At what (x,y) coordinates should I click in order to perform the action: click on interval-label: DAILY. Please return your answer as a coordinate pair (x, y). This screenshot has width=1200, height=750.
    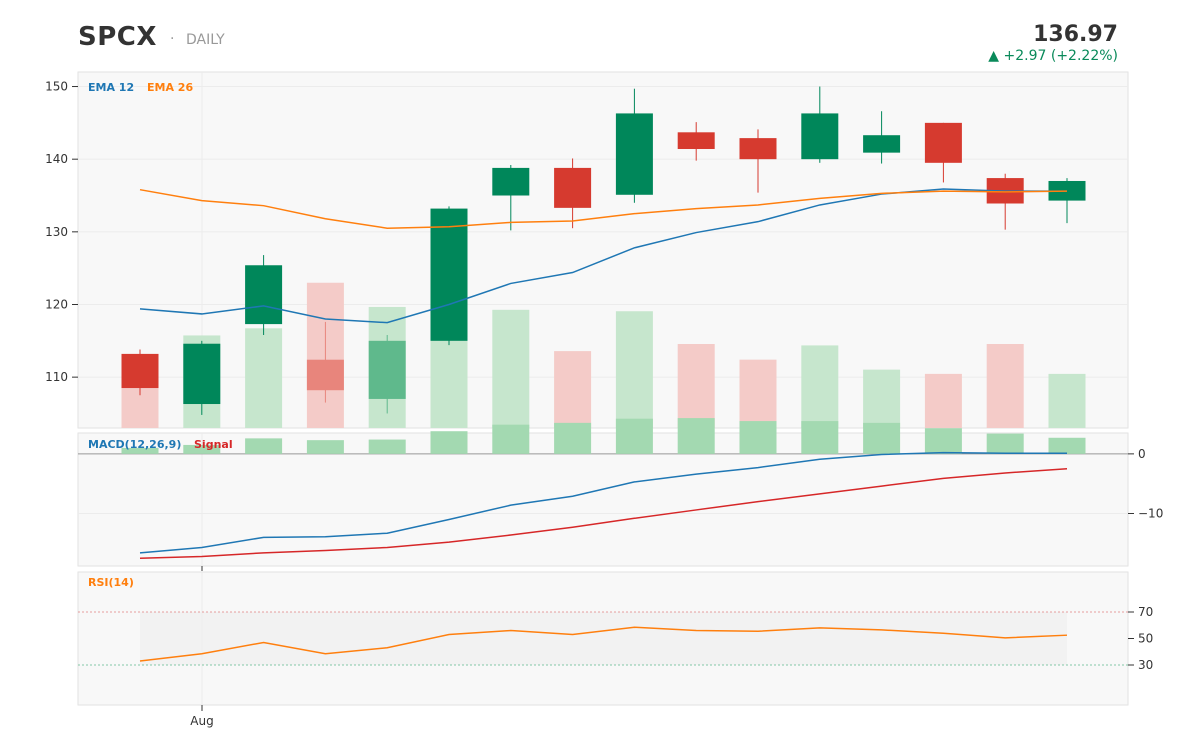
    Looking at the image, I should click on (205, 40).